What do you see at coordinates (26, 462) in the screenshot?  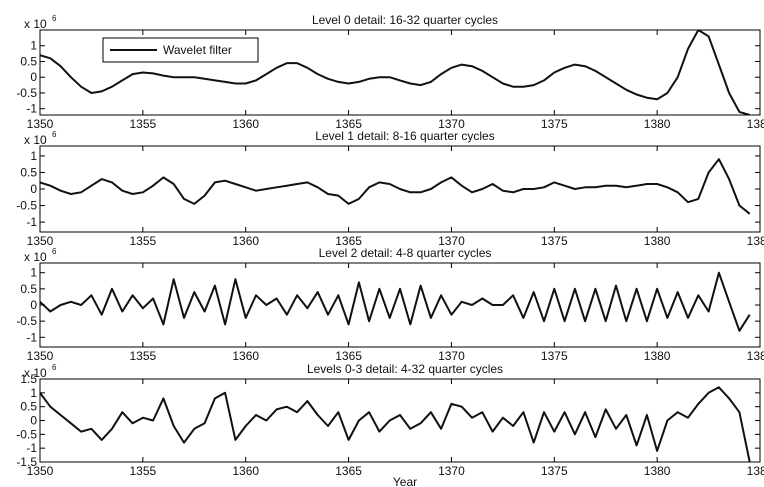 I see `y-tick-label: -1.5` at bounding box center [26, 462].